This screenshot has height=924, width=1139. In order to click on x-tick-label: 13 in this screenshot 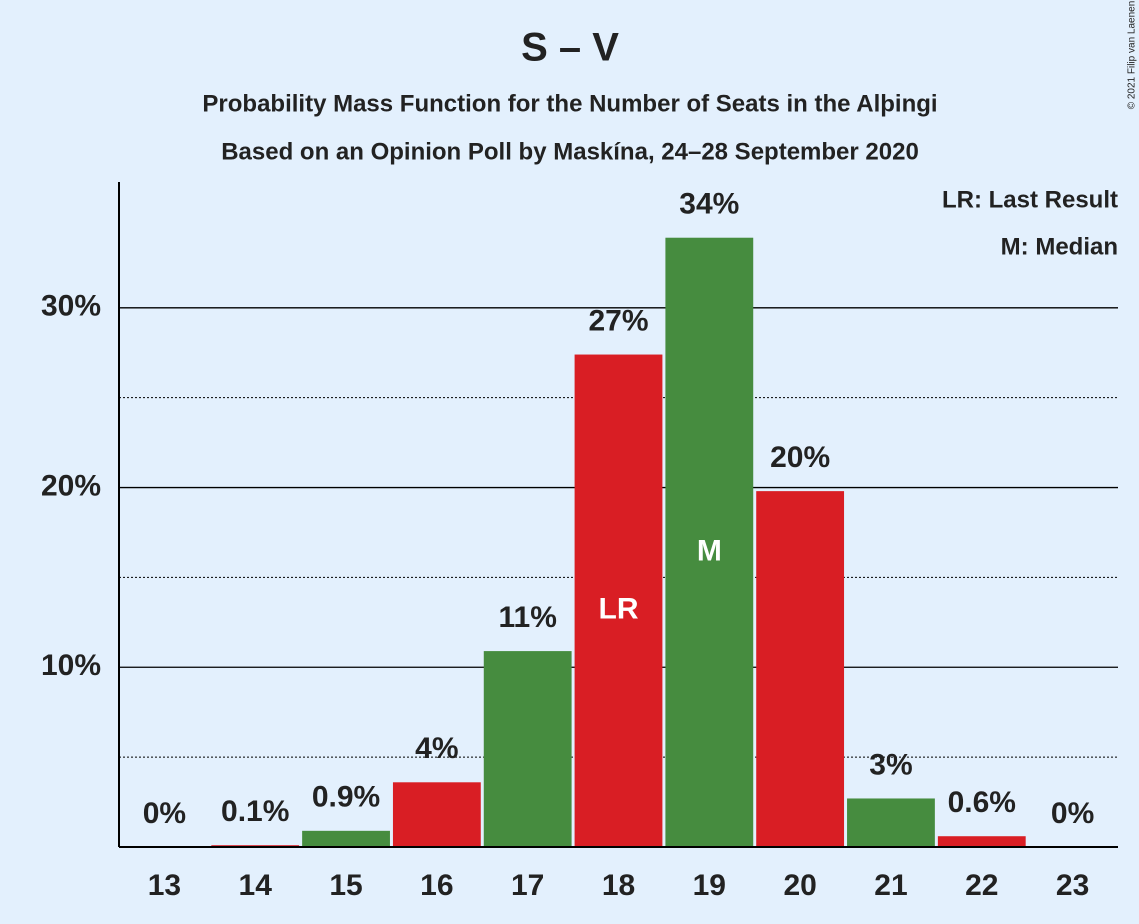, I will do `click(164, 885)`.